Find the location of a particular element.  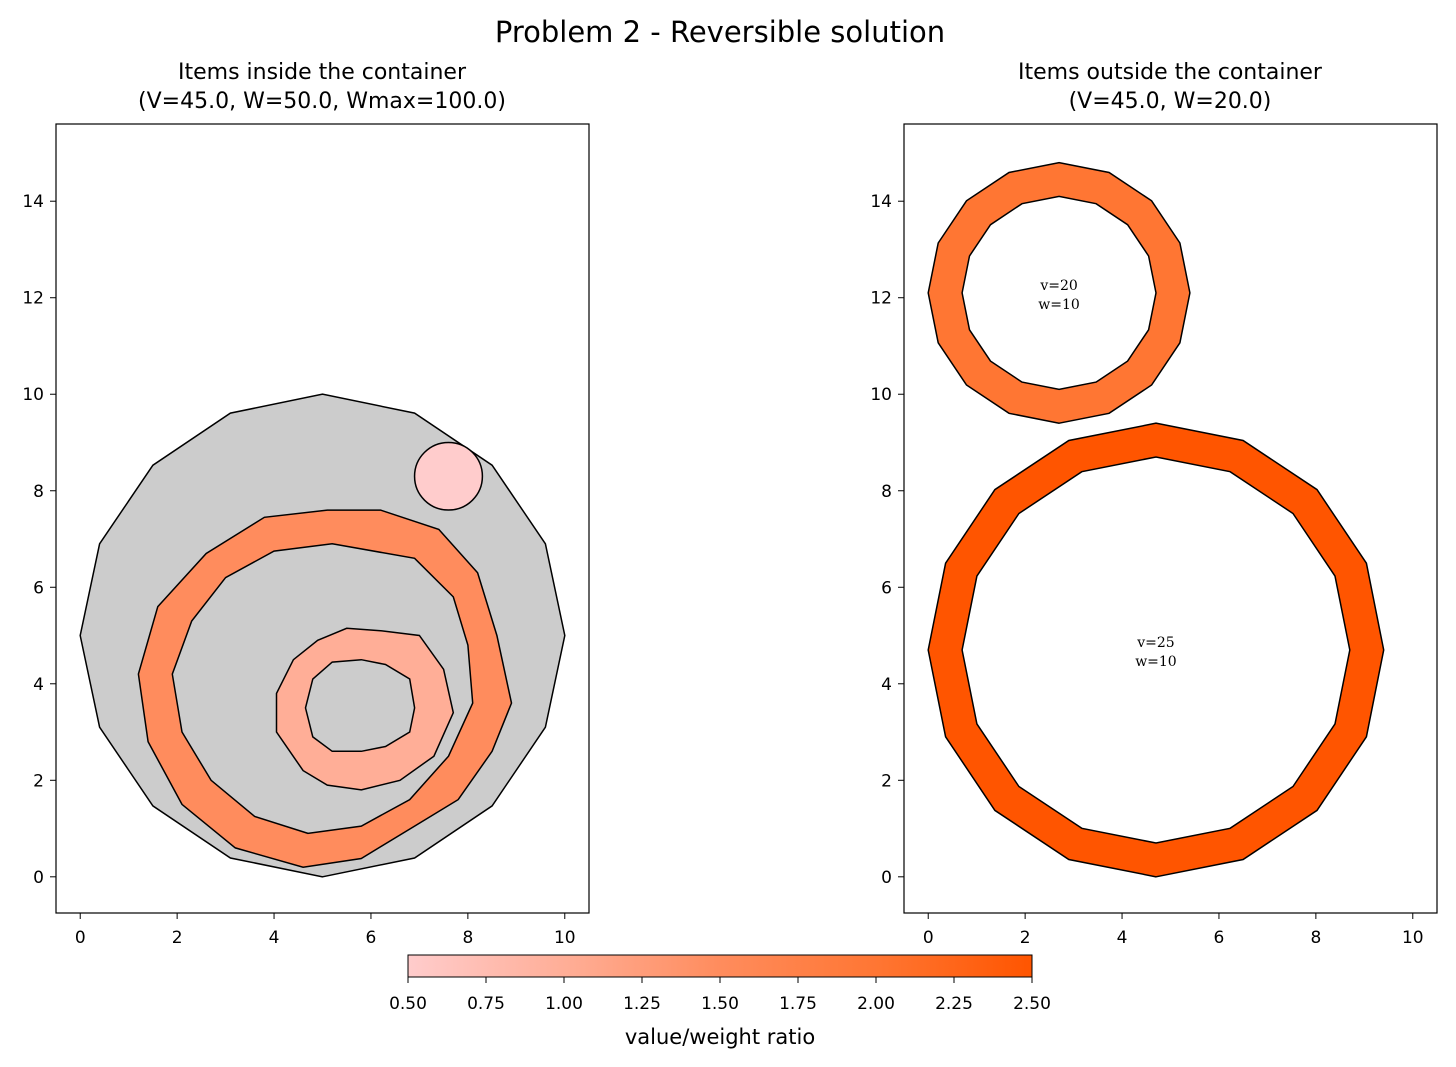

colorbar-tick-label: 1.50 is located at coordinates (720, 1004).